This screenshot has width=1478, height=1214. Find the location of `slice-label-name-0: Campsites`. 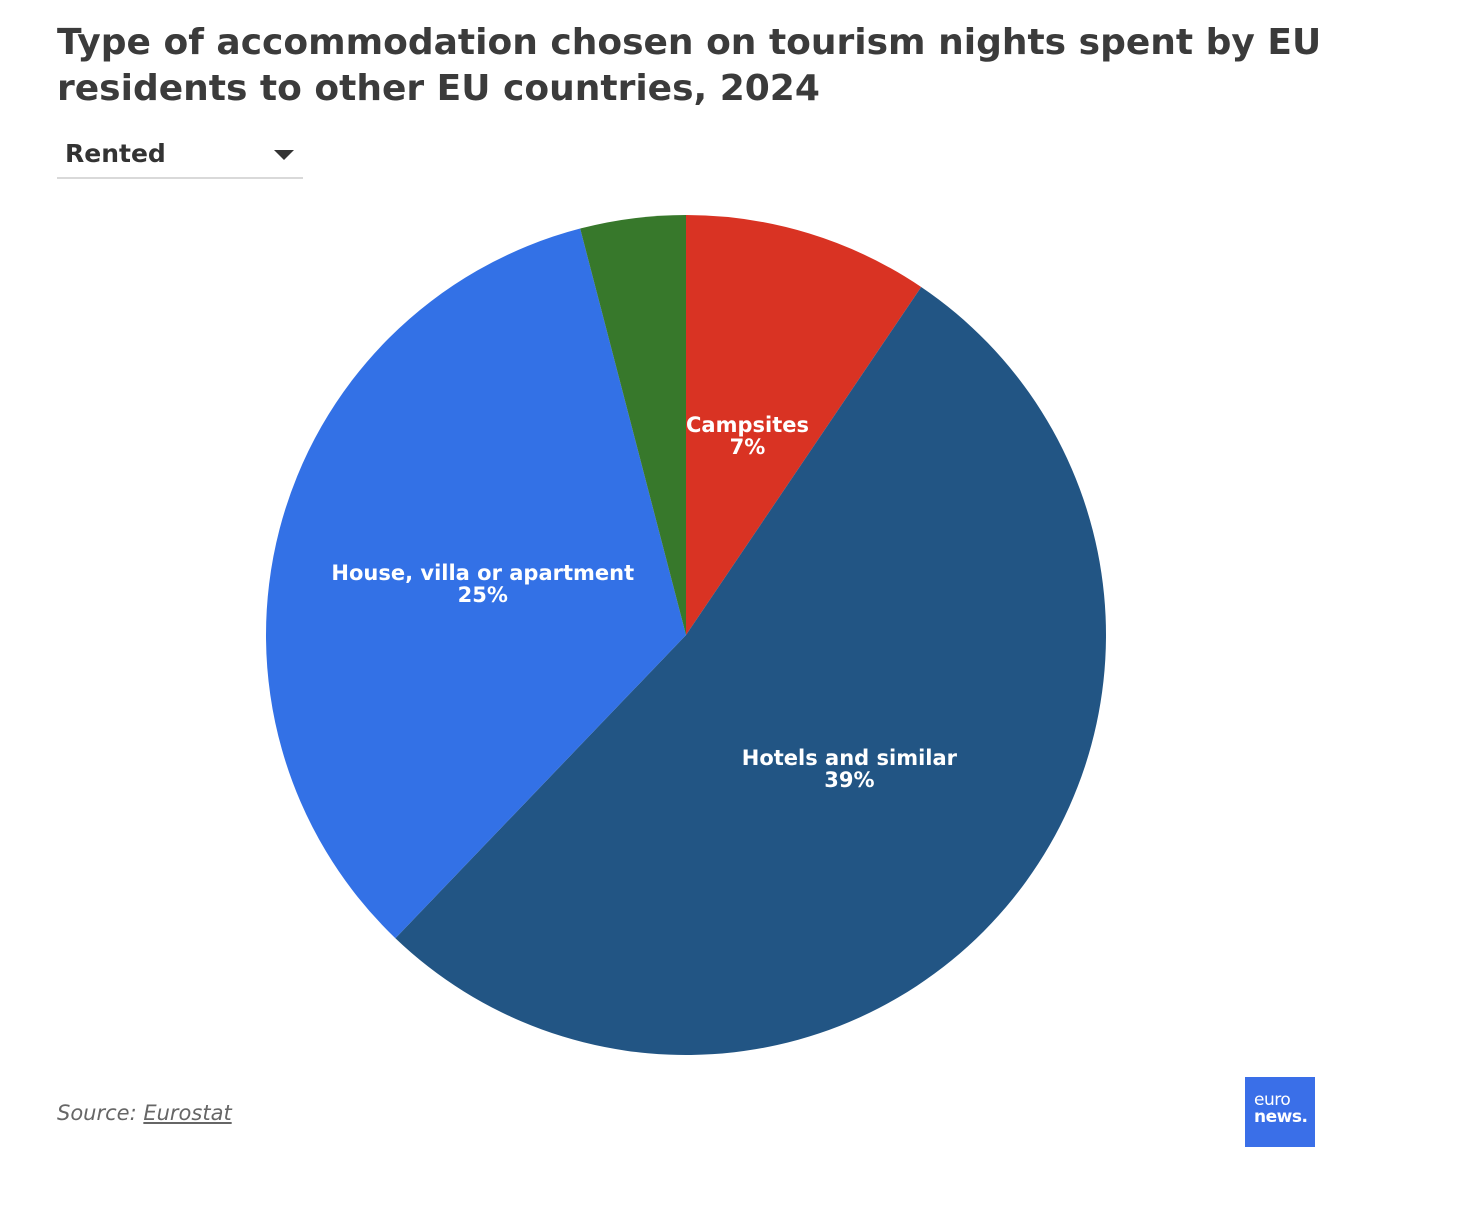

slice-label-name-0: Campsites is located at coordinates (747, 425).